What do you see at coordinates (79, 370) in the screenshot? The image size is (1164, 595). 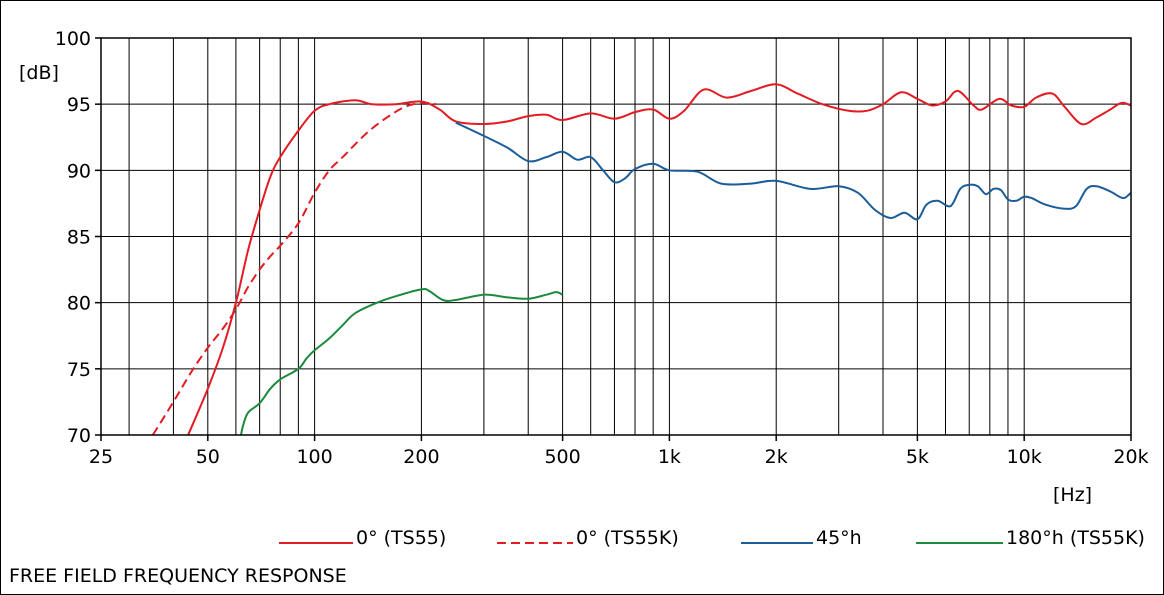 I see `y-tick-label: 75` at bounding box center [79, 370].